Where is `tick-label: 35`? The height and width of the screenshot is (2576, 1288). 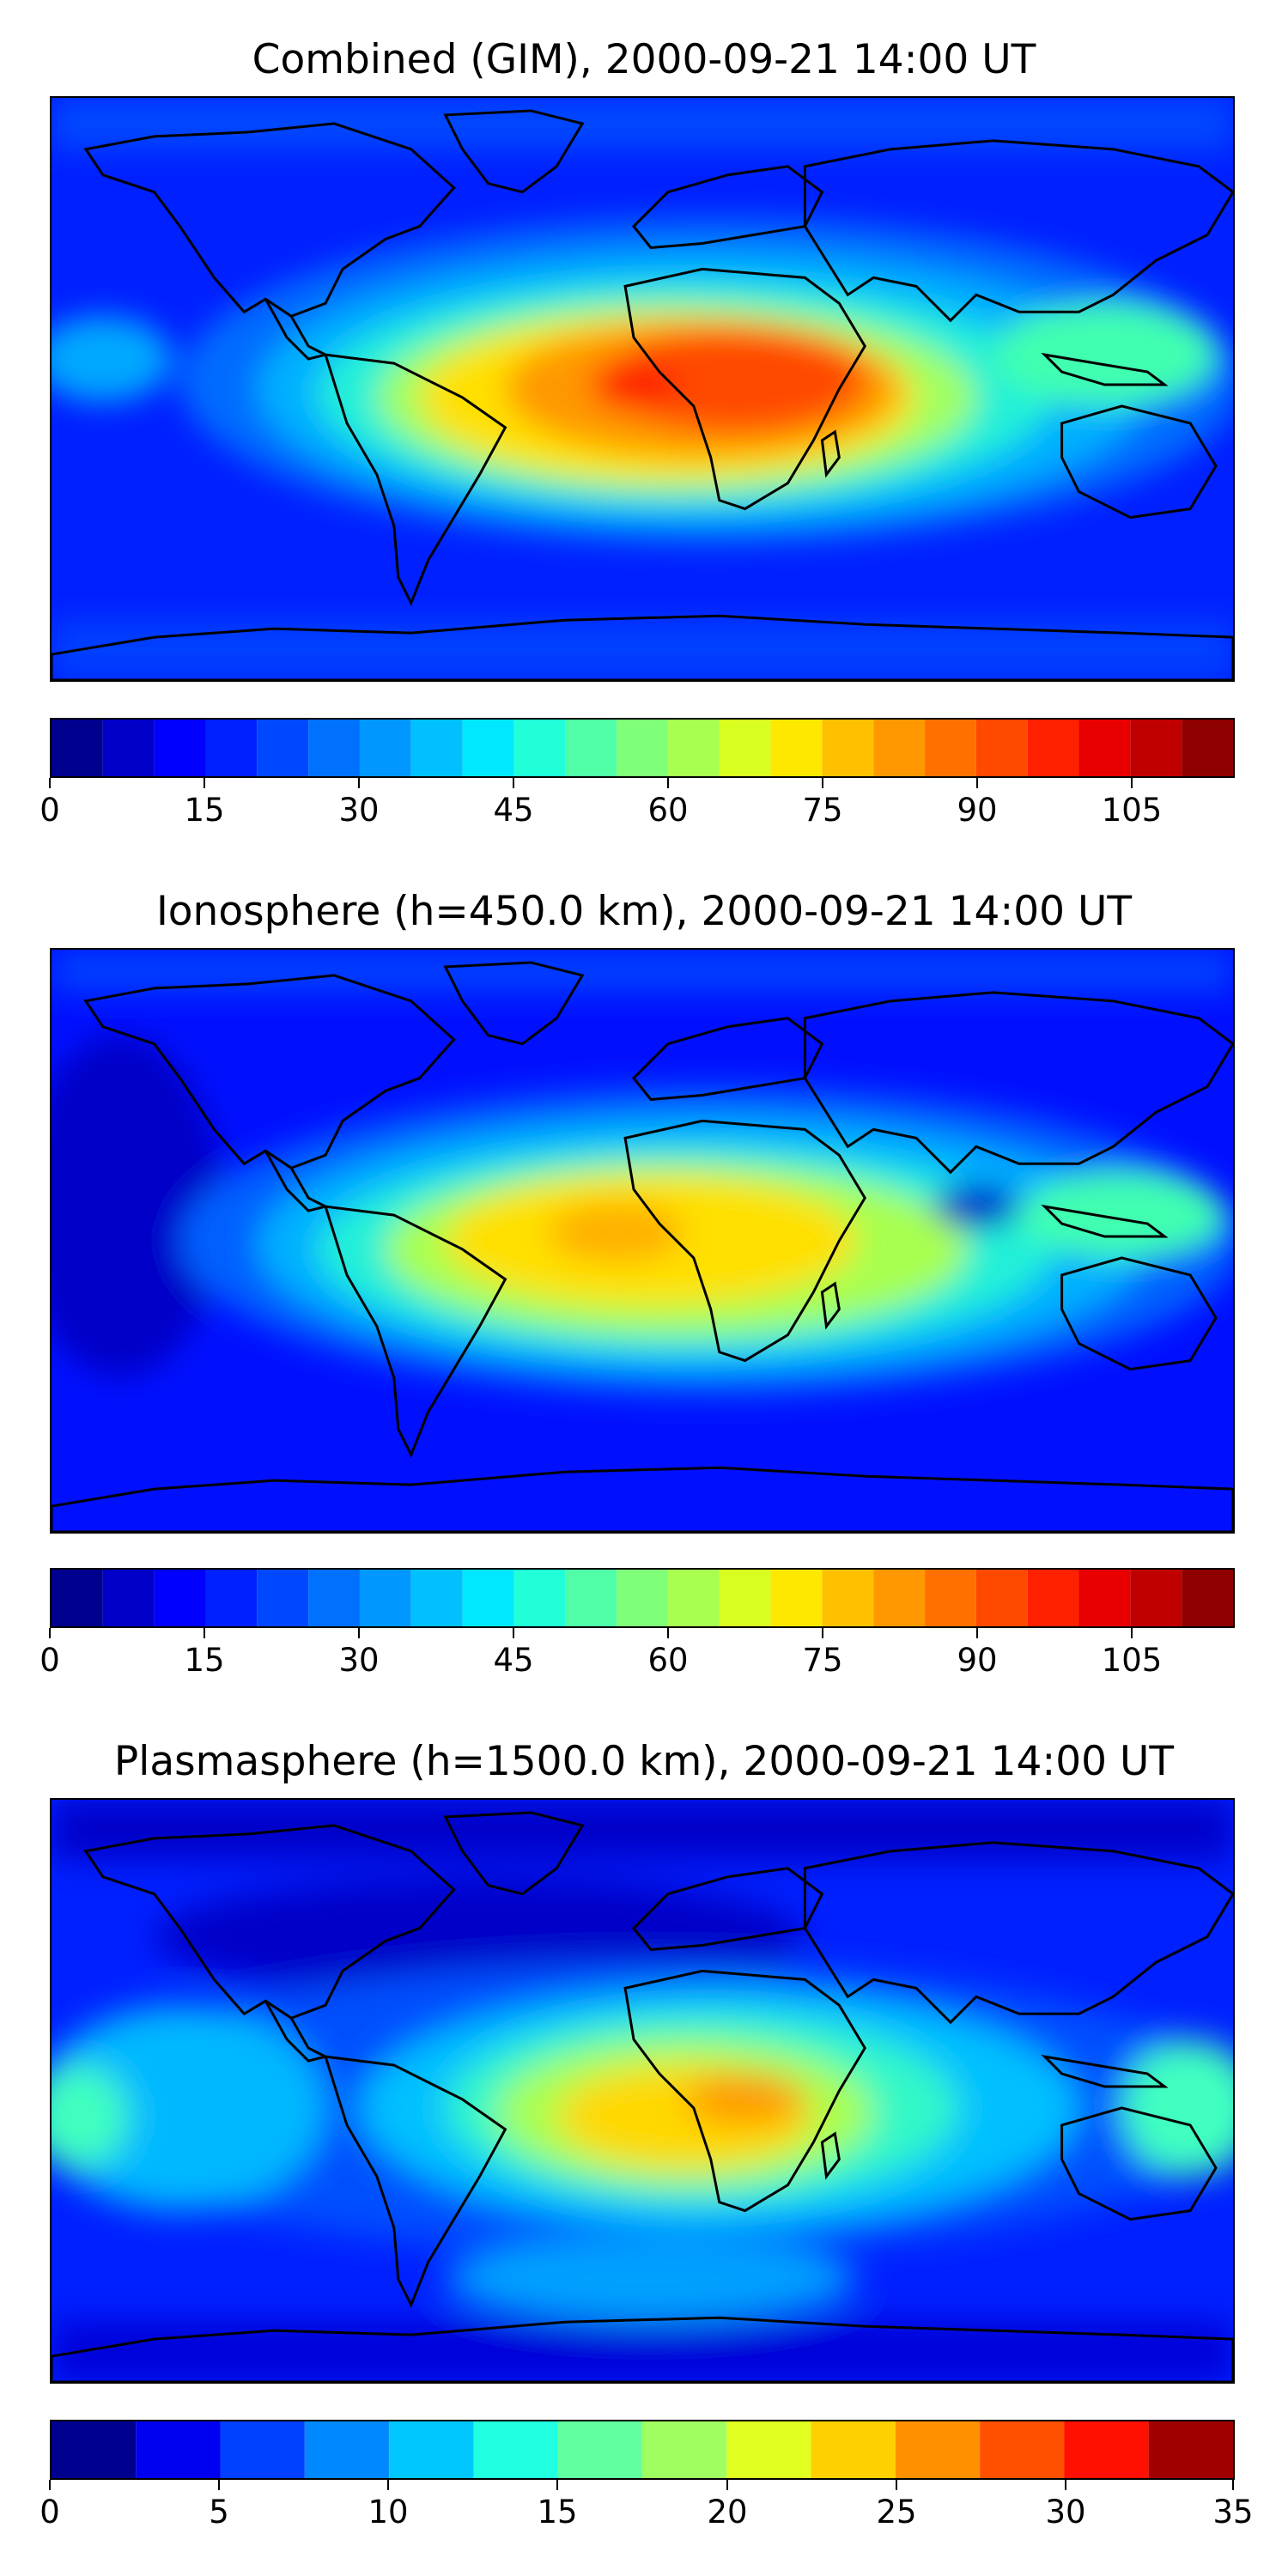
tick-label: 35 is located at coordinates (1233, 2512).